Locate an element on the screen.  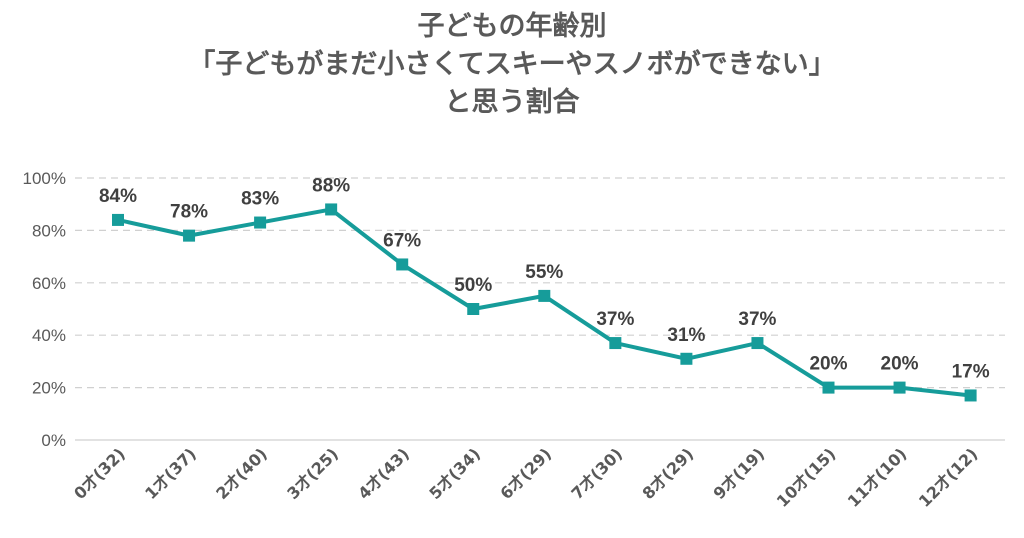
title-line-1: 子どもの年齢別 is located at coordinates (512, 26).